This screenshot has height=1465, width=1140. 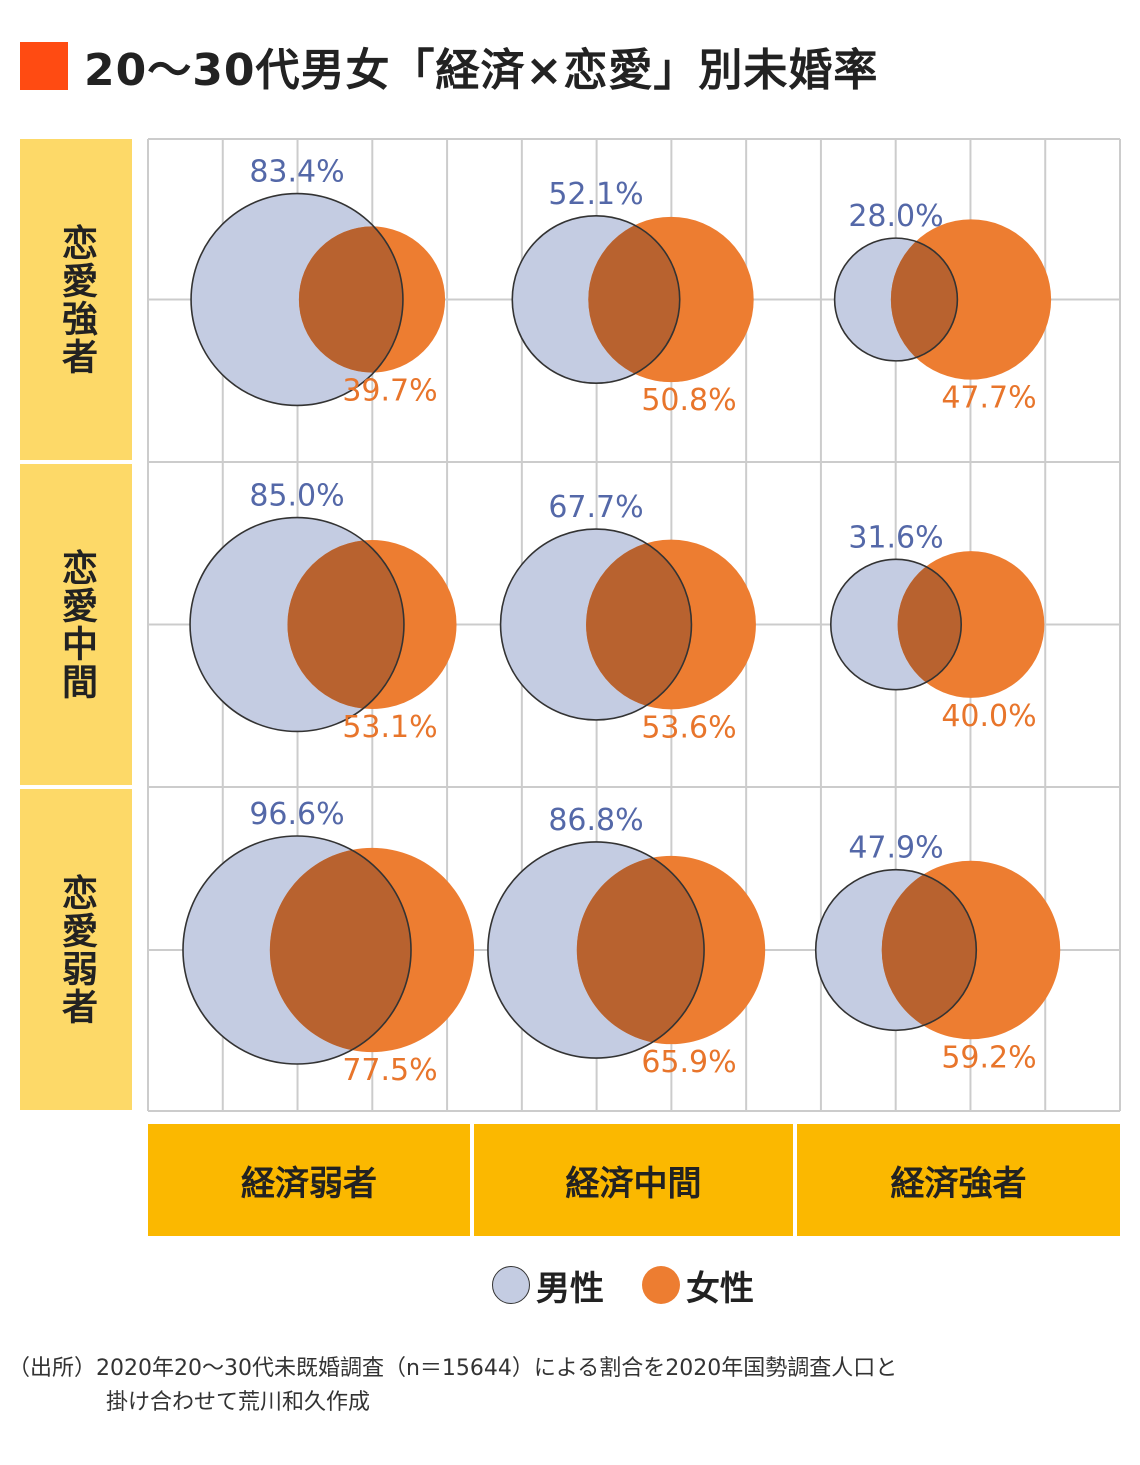 What do you see at coordinates (895, 848) in the screenshot?
I see `male-value-label: 47.9%` at bounding box center [895, 848].